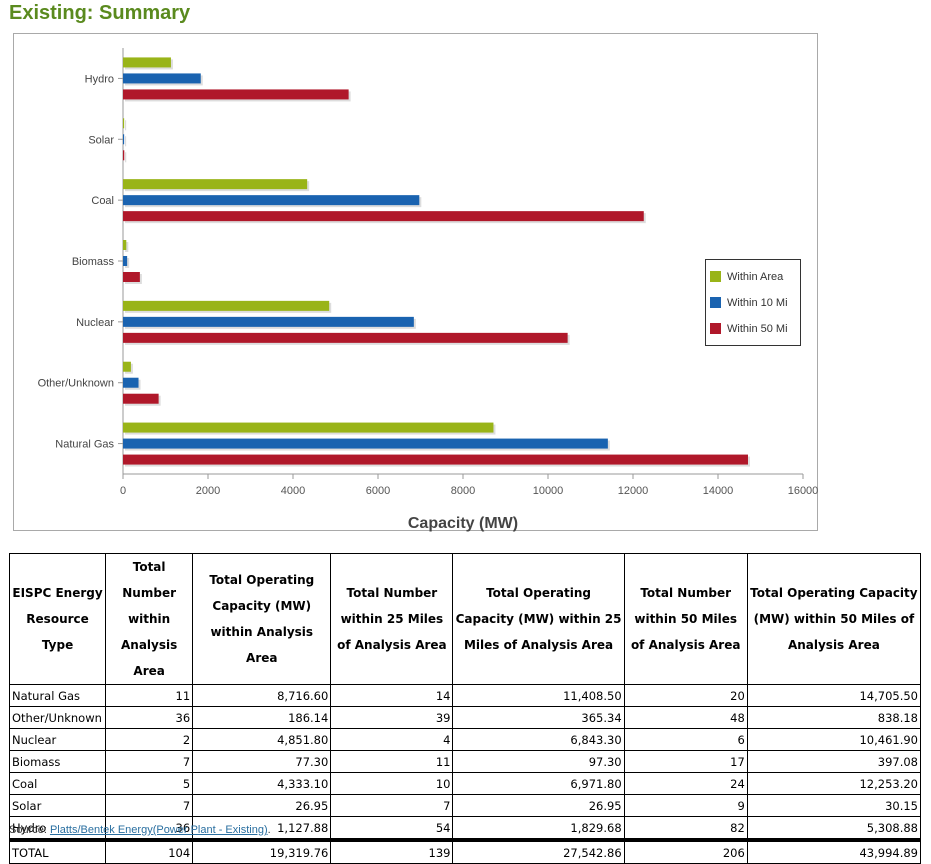  What do you see at coordinates (93, 262) in the screenshot?
I see `y-tick-label: Biomass` at bounding box center [93, 262].